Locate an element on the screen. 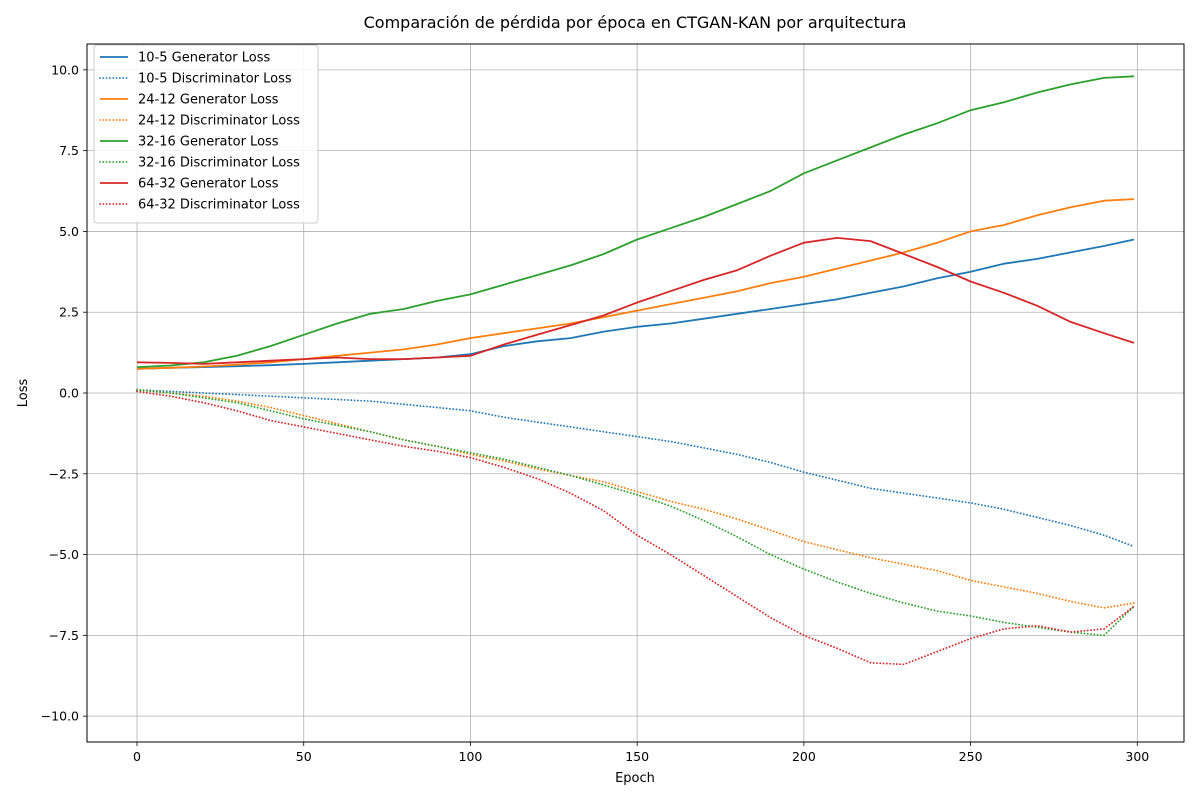 This screenshot has width=1200, height=800. legend-label: 10-5 Discriminator Loss is located at coordinates (215, 79).